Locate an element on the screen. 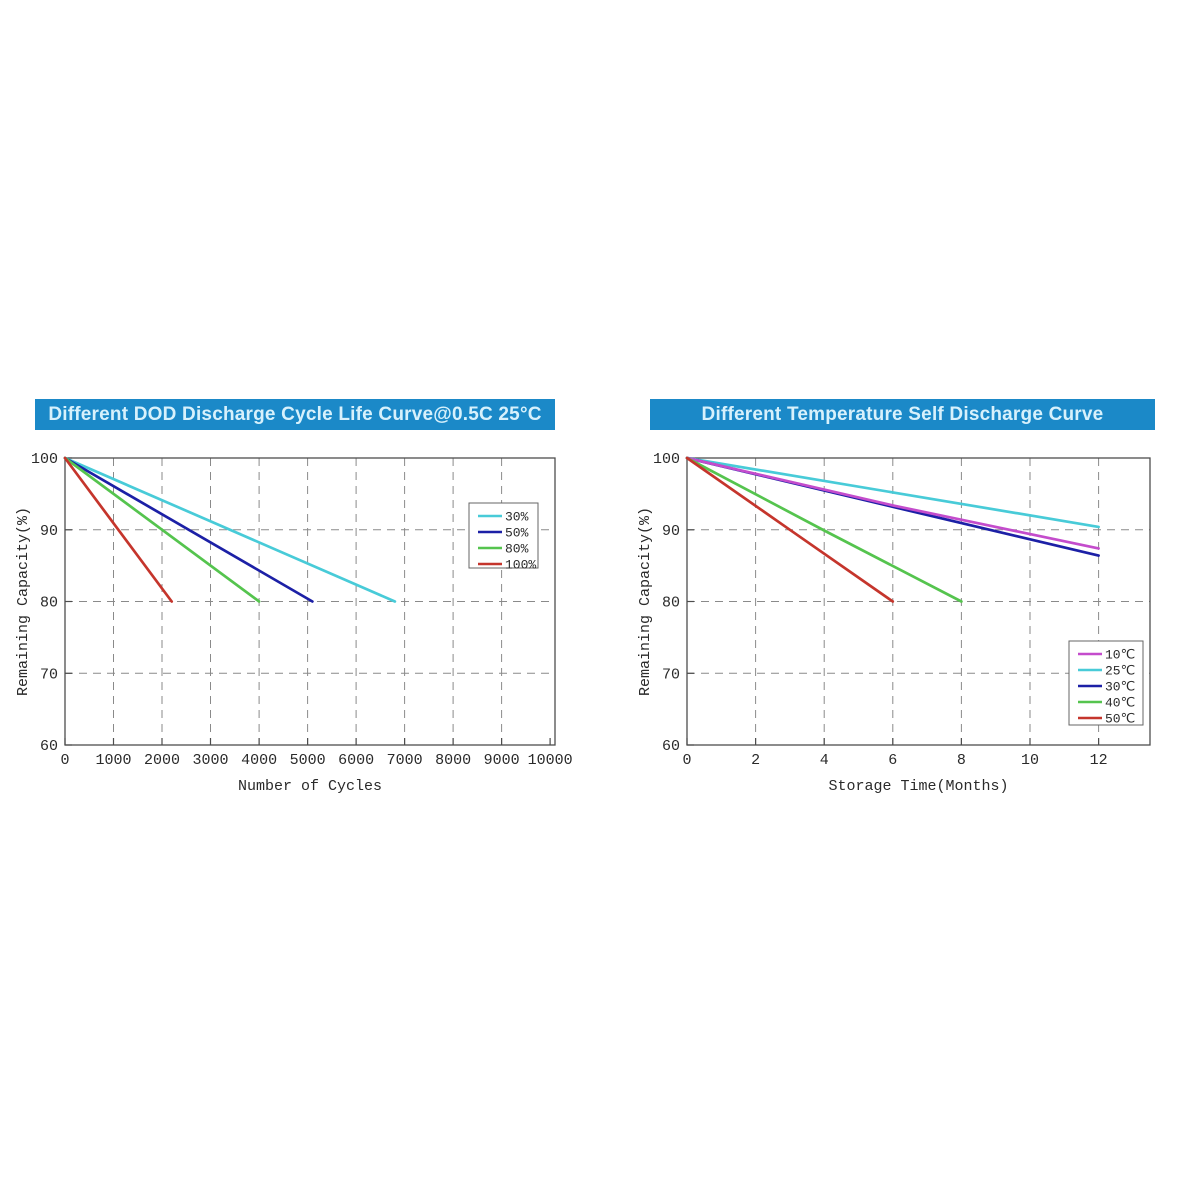 The image size is (1200, 1200). legend-label: 30% is located at coordinates (517, 517).